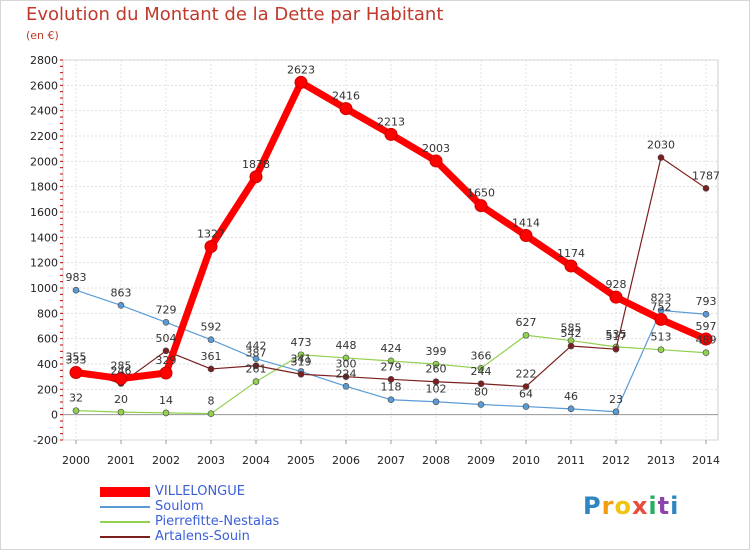 This screenshot has width=750, height=550. What do you see at coordinates (44, 263) in the screenshot?
I see `y-tick-label: 1200` at bounding box center [44, 263].